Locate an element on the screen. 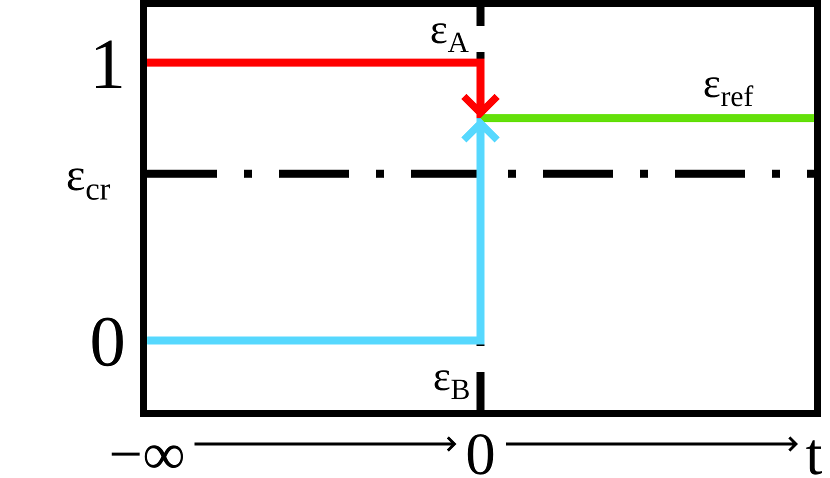 This screenshot has height=478, width=830. series-label: ε$_{B}$ is located at coordinates (451, 380).